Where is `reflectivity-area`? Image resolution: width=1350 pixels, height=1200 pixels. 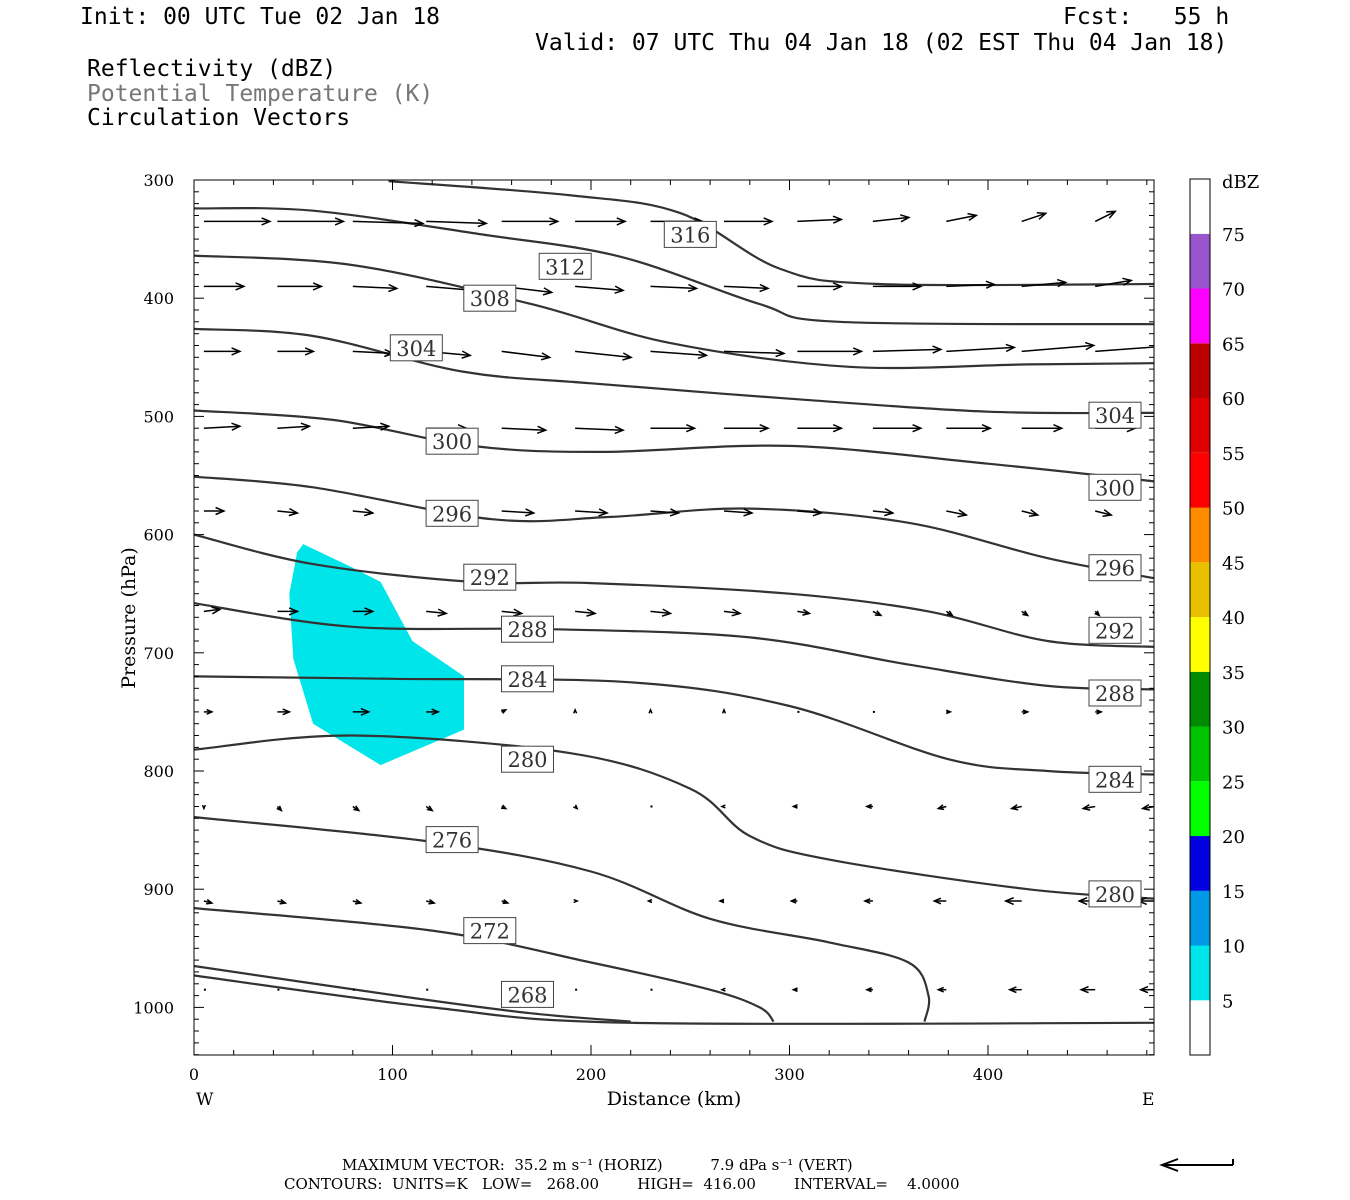 reflectivity-area is located at coordinates (376, 655).